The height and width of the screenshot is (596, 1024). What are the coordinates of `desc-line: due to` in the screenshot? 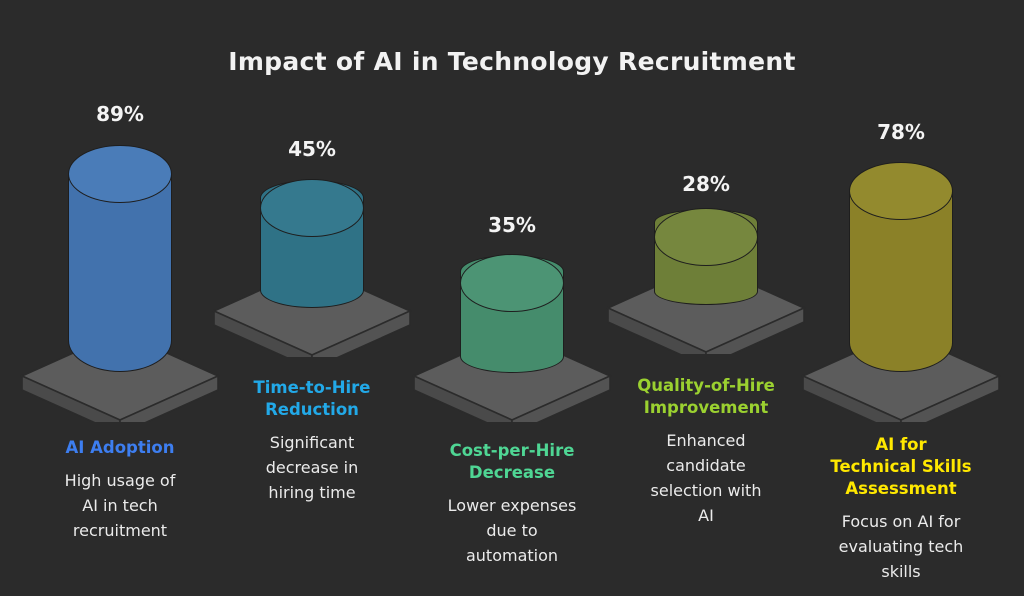 It's located at (512, 530).